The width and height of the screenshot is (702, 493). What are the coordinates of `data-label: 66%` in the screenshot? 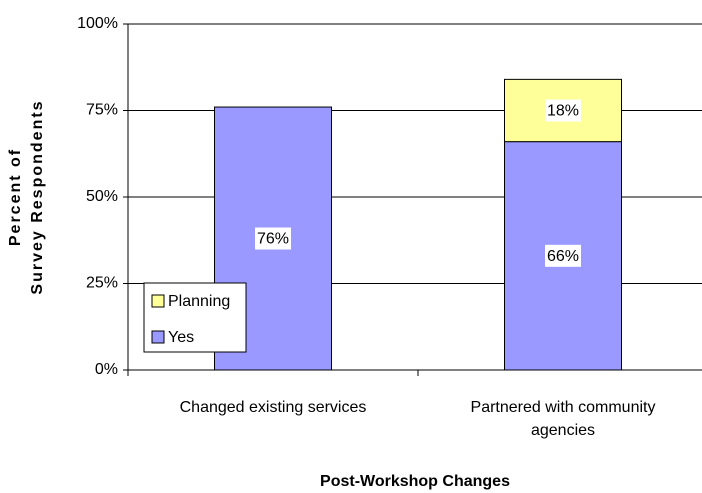 It's located at (563, 256).